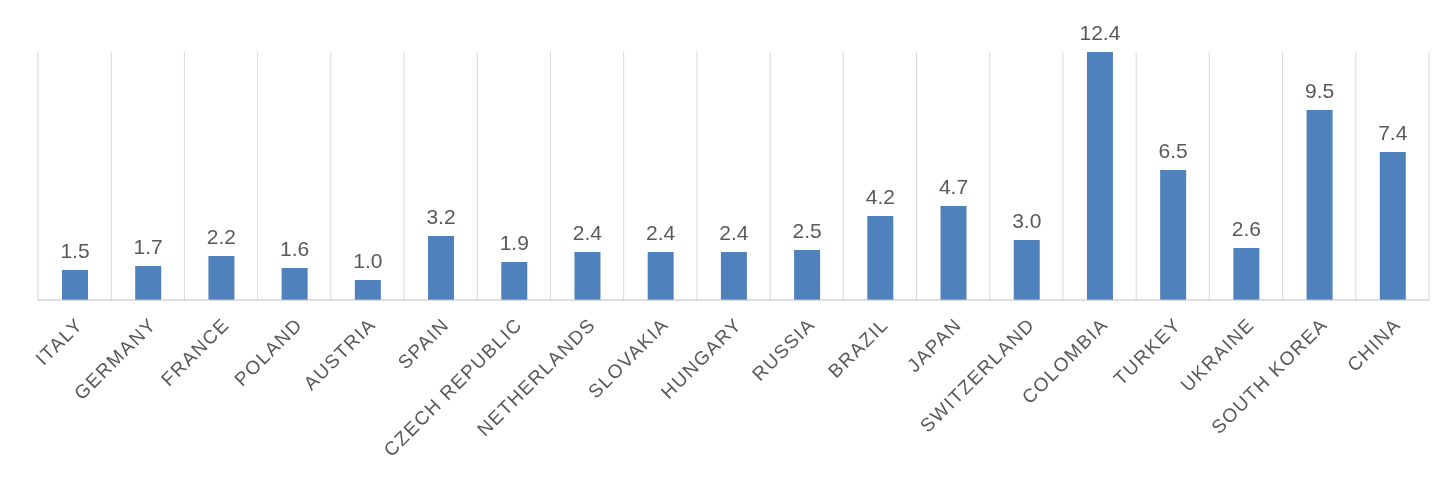 This screenshot has height=487, width=1439. What do you see at coordinates (1246, 228) in the screenshot?
I see `data-label: 2.6` at bounding box center [1246, 228].